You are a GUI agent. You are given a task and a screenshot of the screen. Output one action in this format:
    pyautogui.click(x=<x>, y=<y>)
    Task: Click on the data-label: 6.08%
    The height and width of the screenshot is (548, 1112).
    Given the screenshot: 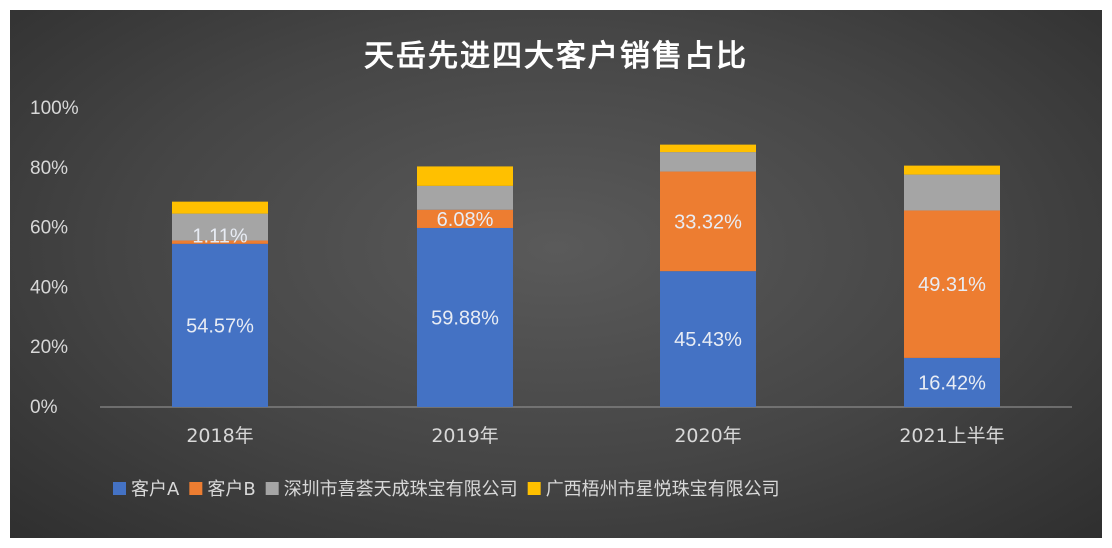 What is the action you would take?
    pyautogui.click(x=465, y=220)
    